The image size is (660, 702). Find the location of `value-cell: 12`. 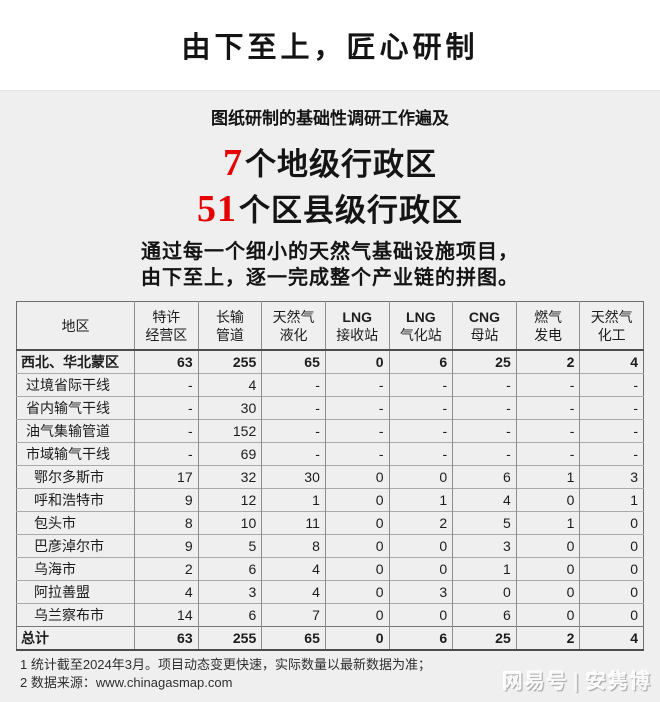

value-cell: 12 is located at coordinates (229, 500).